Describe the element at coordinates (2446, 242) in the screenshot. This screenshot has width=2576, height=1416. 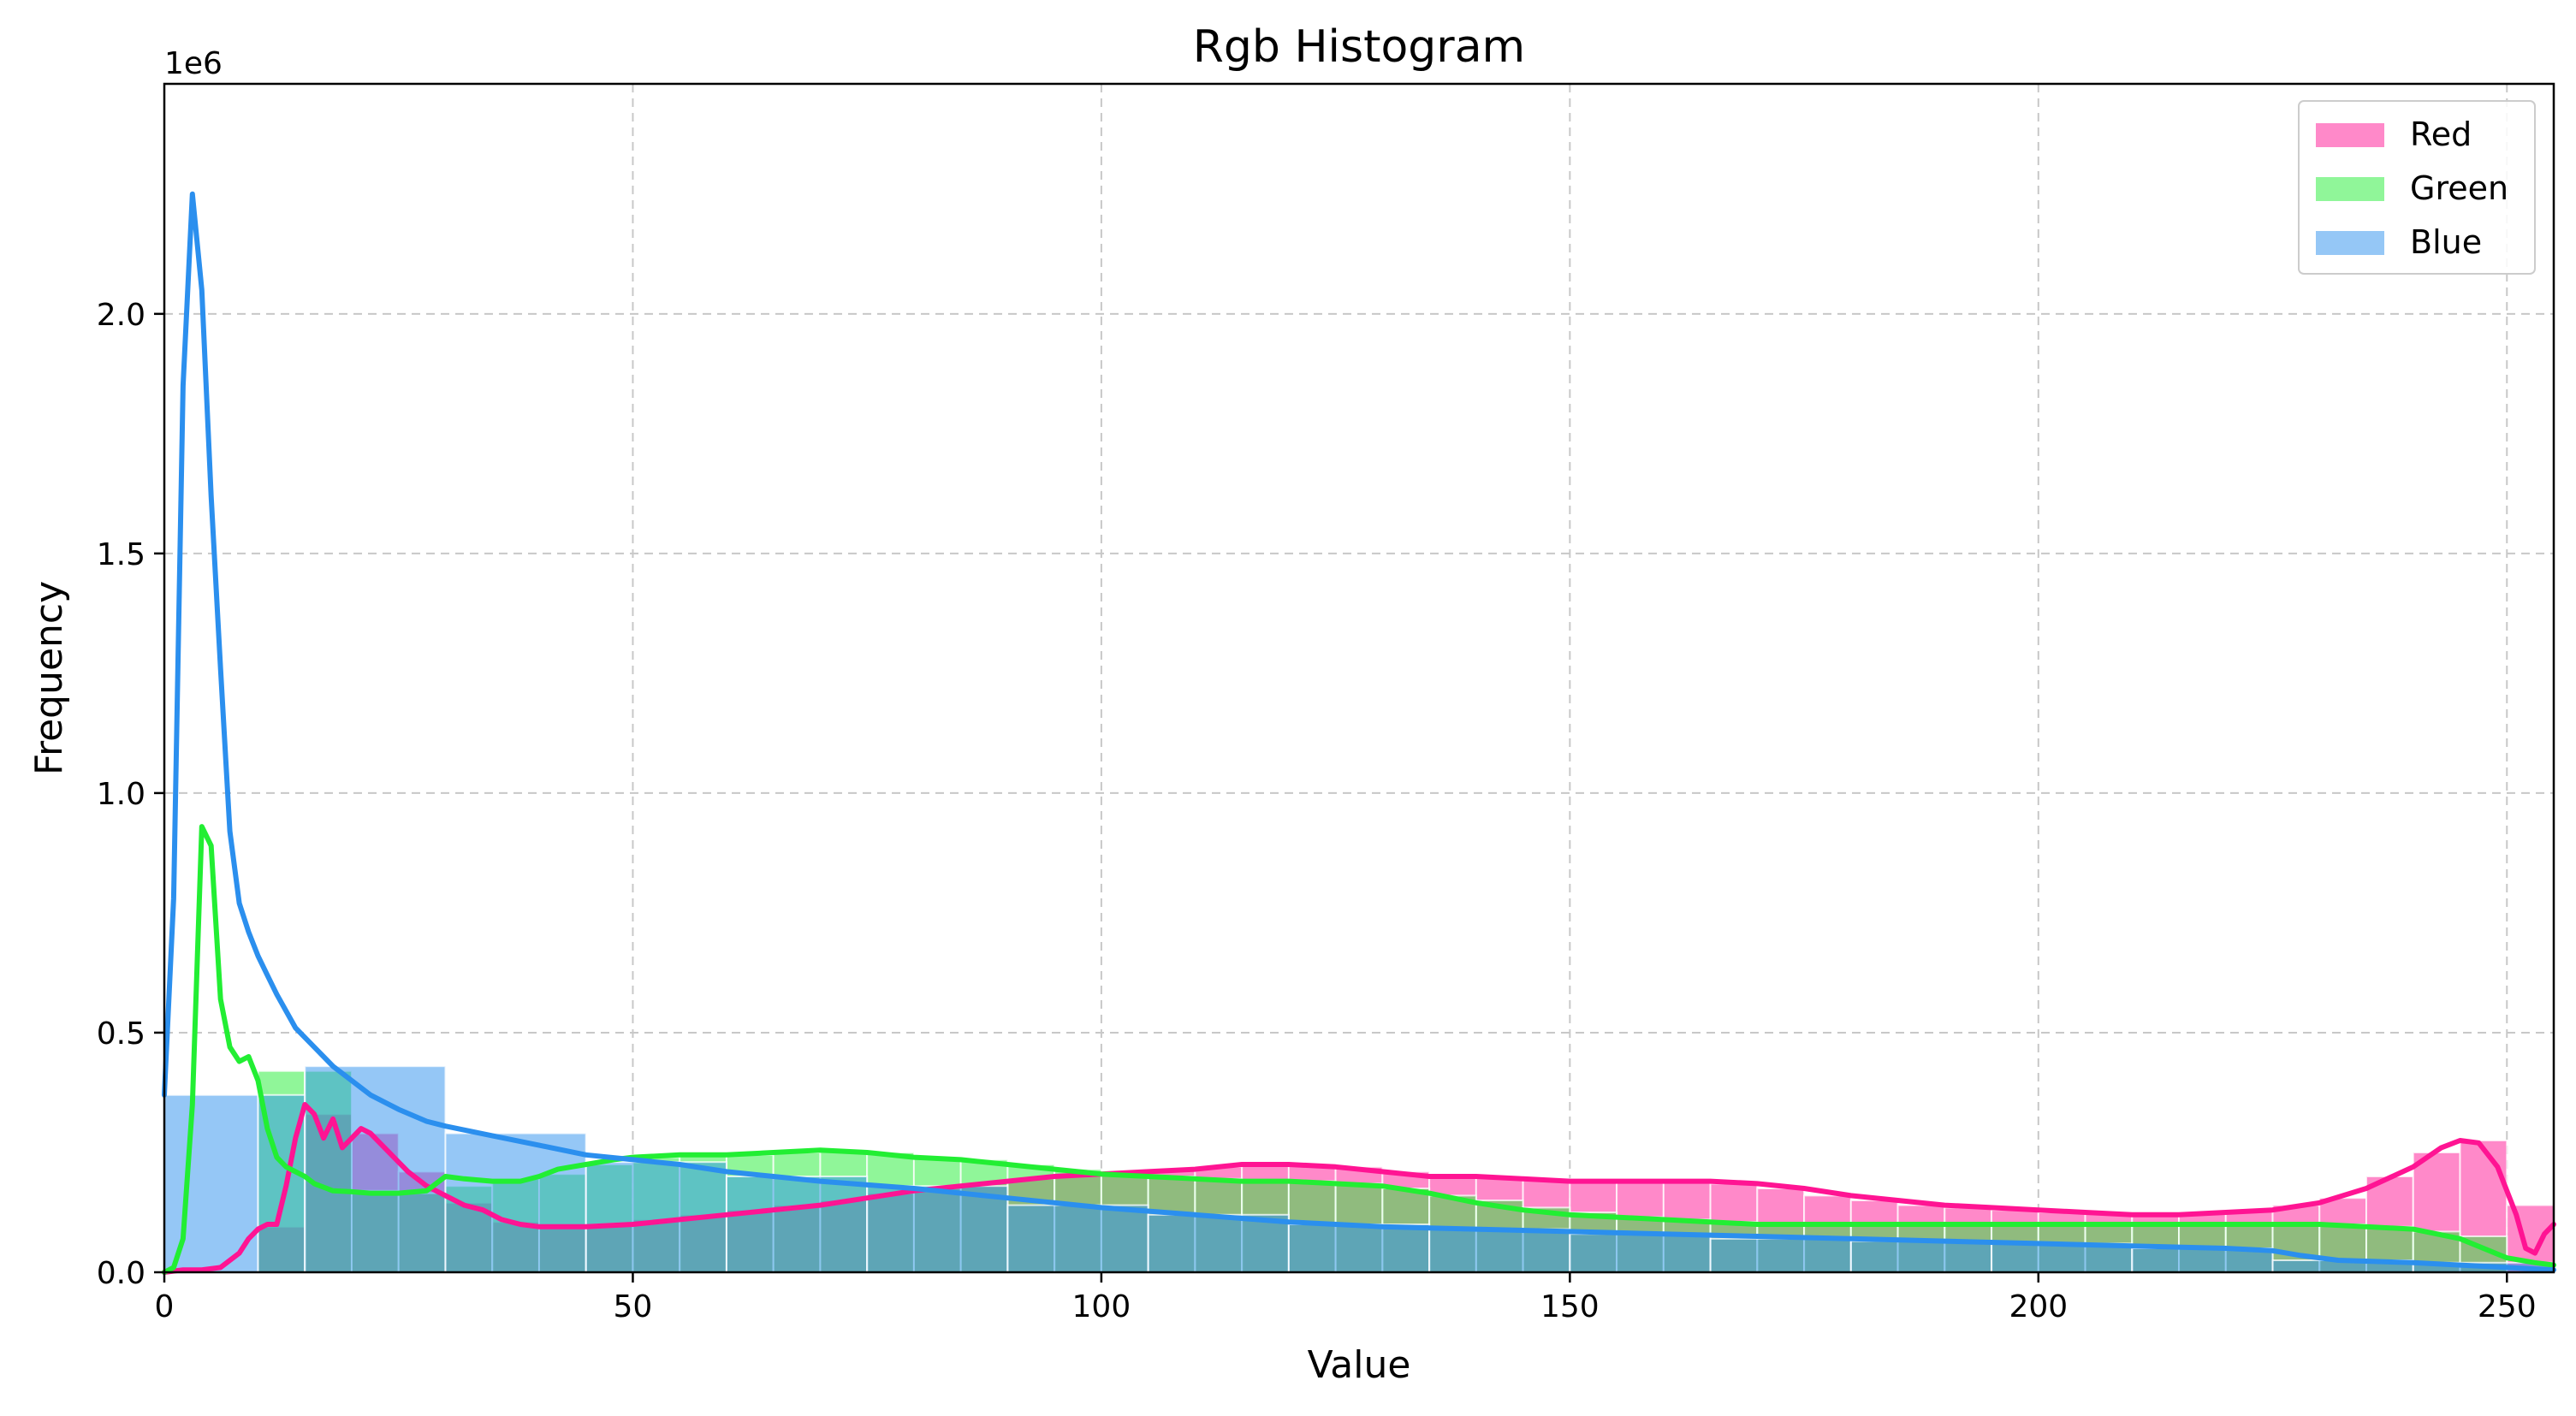
I see `legend-label-blue: Blue` at that location.